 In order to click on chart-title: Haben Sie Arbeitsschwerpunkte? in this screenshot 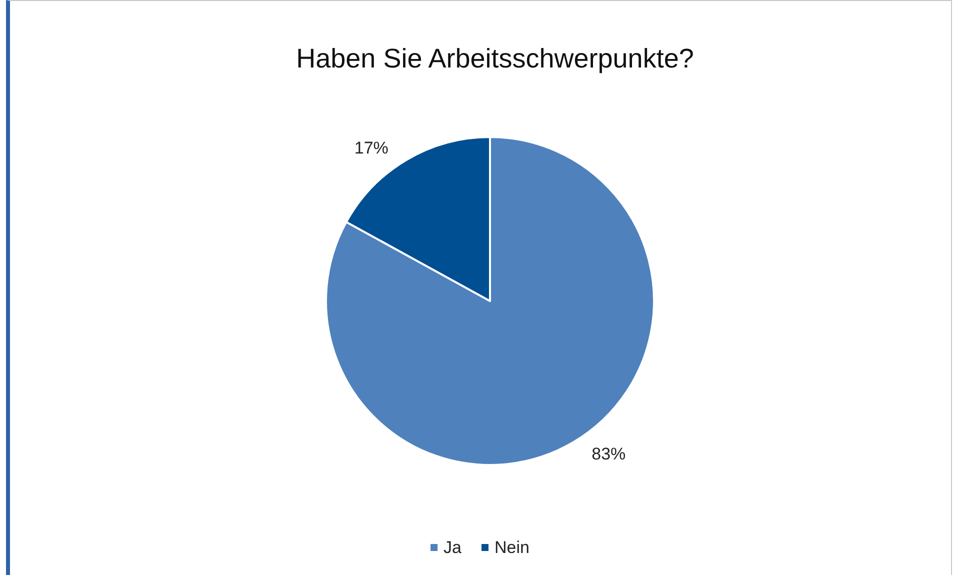, I will do `click(495, 59)`.